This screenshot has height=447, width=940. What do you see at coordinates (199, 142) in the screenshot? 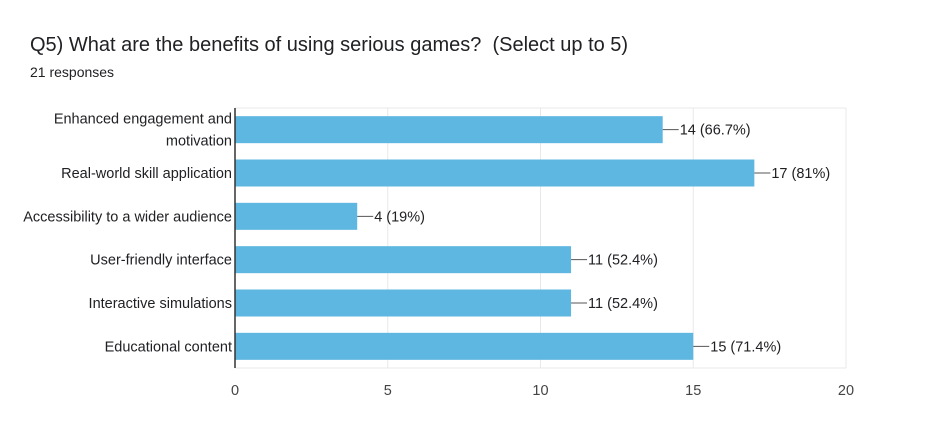
I see `category-label: motivation` at bounding box center [199, 142].